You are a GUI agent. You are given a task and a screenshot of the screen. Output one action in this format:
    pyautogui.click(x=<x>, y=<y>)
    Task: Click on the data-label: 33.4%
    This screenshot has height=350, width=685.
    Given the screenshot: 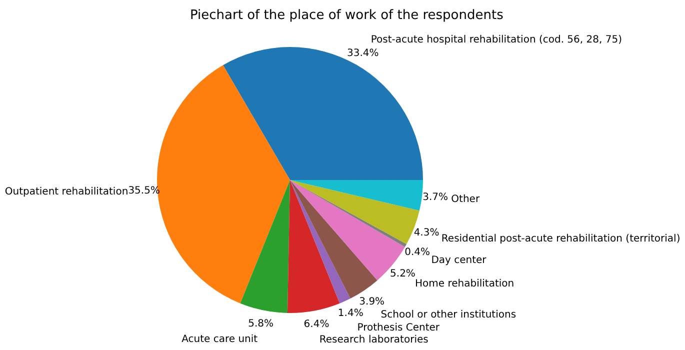 What is the action you would take?
    pyautogui.click(x=362, y=54)
    